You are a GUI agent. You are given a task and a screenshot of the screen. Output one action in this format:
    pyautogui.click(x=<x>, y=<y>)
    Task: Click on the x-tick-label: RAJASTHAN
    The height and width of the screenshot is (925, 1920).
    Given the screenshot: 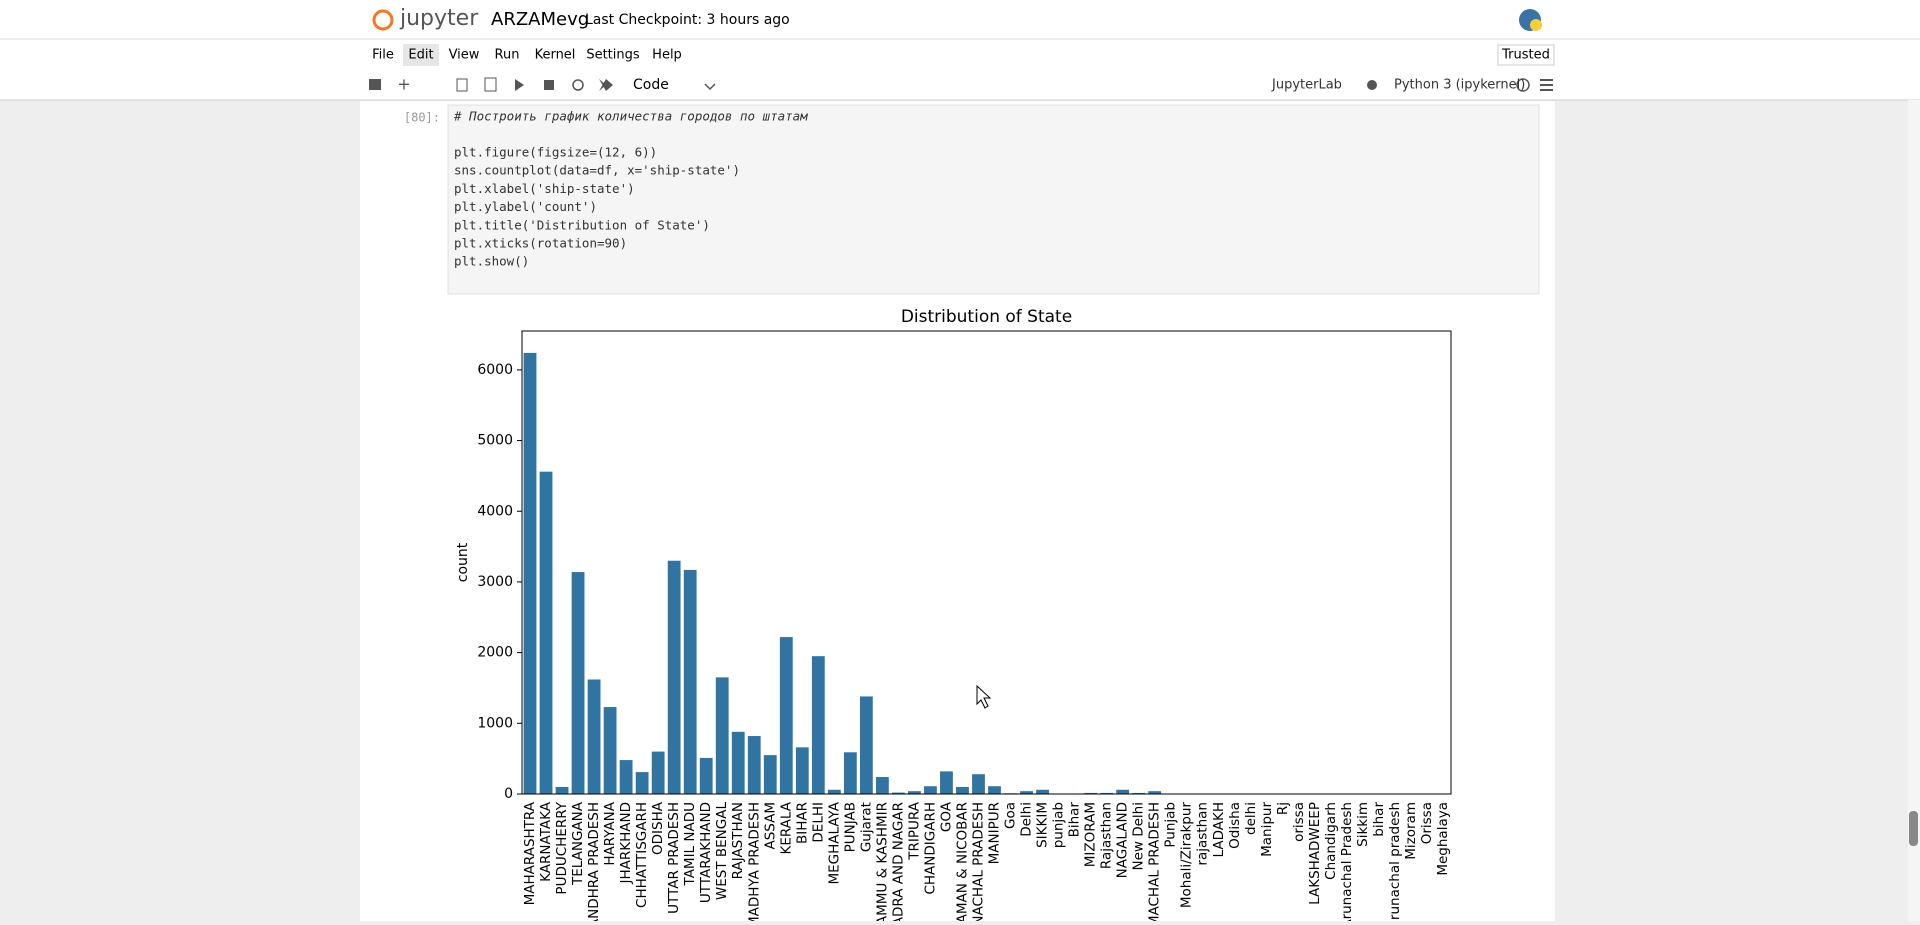 What is the action you would take?
    pyautogui.click(x=738, y=840)
    